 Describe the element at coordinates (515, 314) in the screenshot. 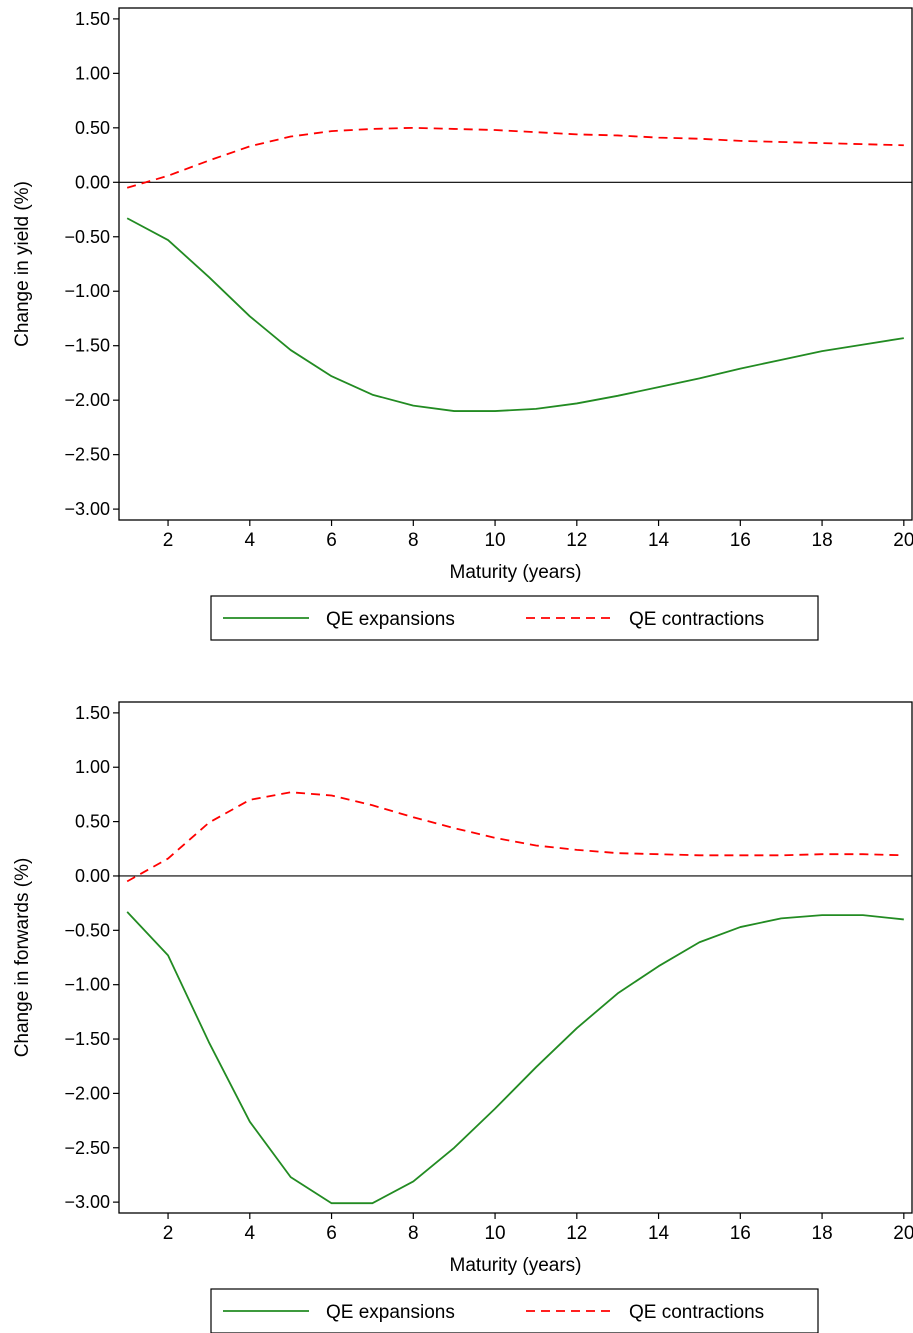

I see `series-line-qe-expansions` at that location.